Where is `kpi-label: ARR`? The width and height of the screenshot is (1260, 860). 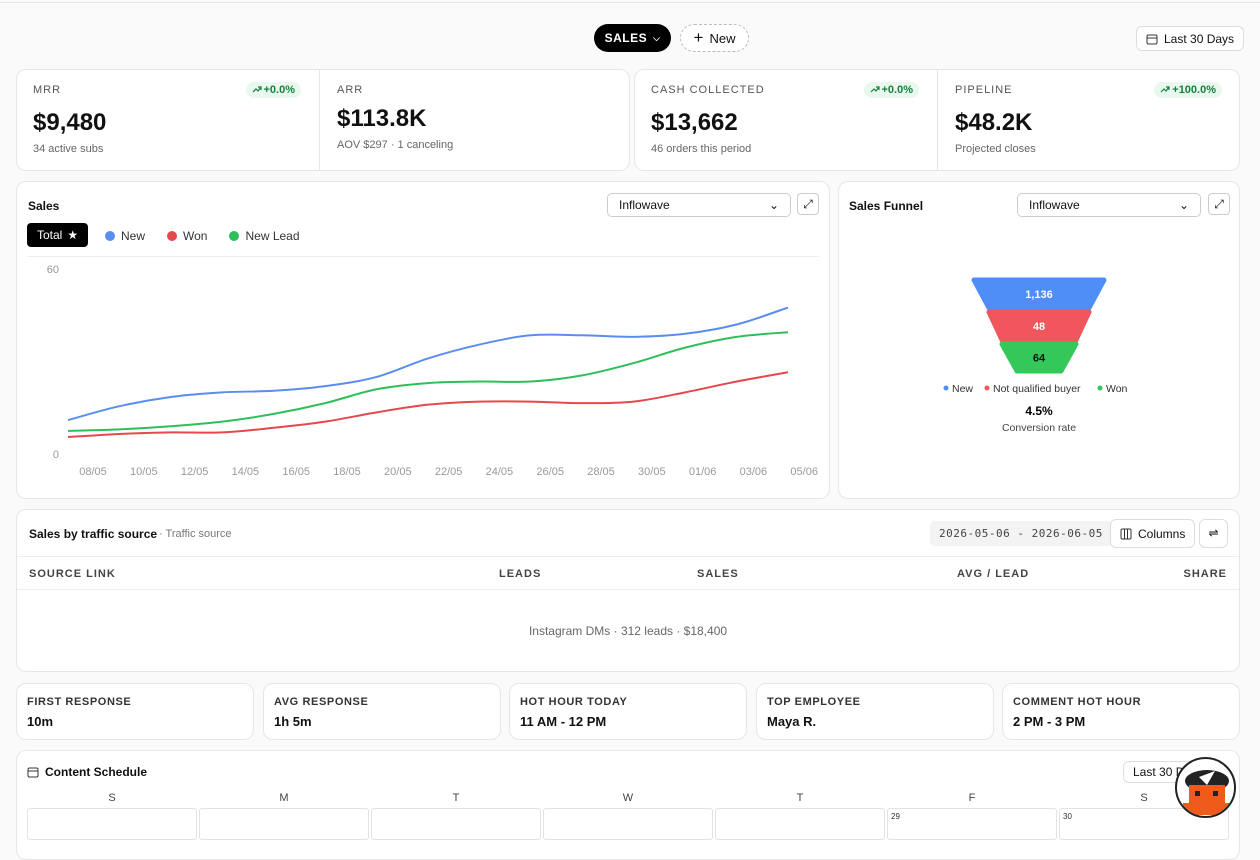 kpi-label: ARR is located at coordinates (350, 90).